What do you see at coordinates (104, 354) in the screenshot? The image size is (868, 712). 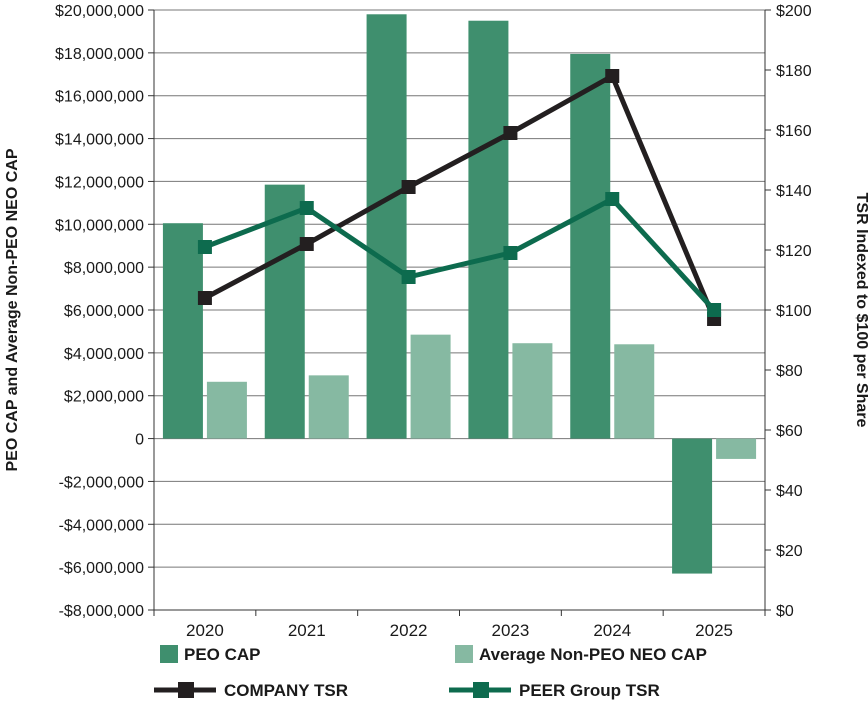 I see `left-tick-label: $4,000,000` at bounding box center [104, 354].